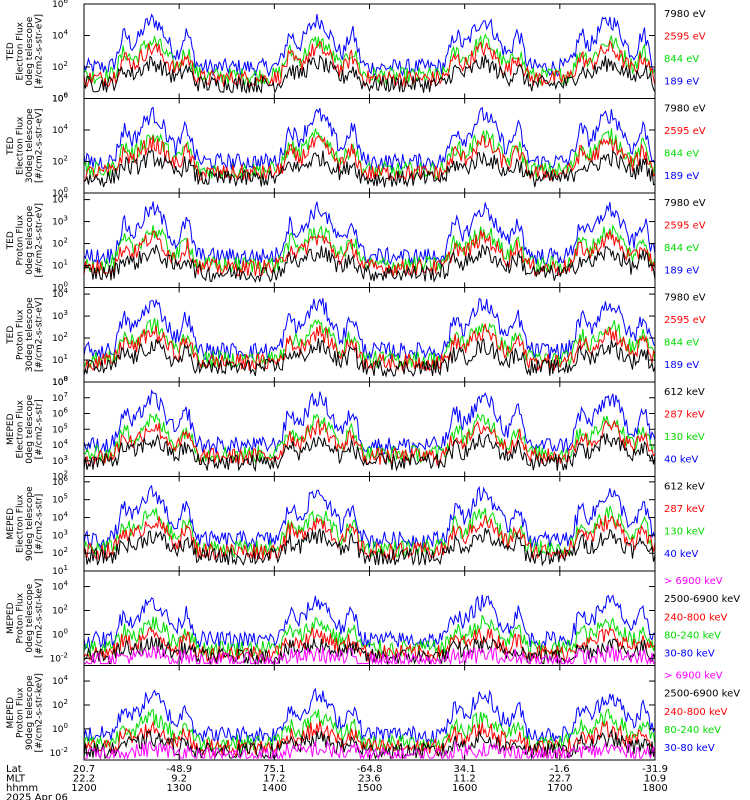  I want to click on ytick-label: 10⁵, so click(60, 499).